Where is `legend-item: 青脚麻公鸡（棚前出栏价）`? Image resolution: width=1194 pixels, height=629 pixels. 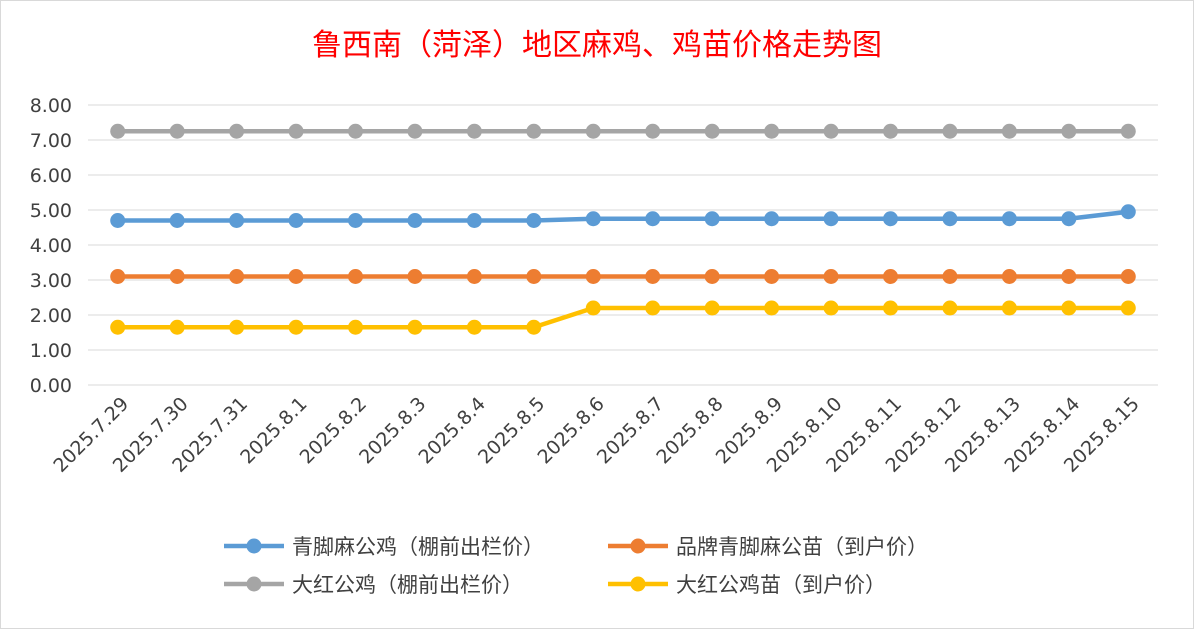
legend-item: 青脚麻公鸡（棚前出栏价） is located at coordinates (384, 547).